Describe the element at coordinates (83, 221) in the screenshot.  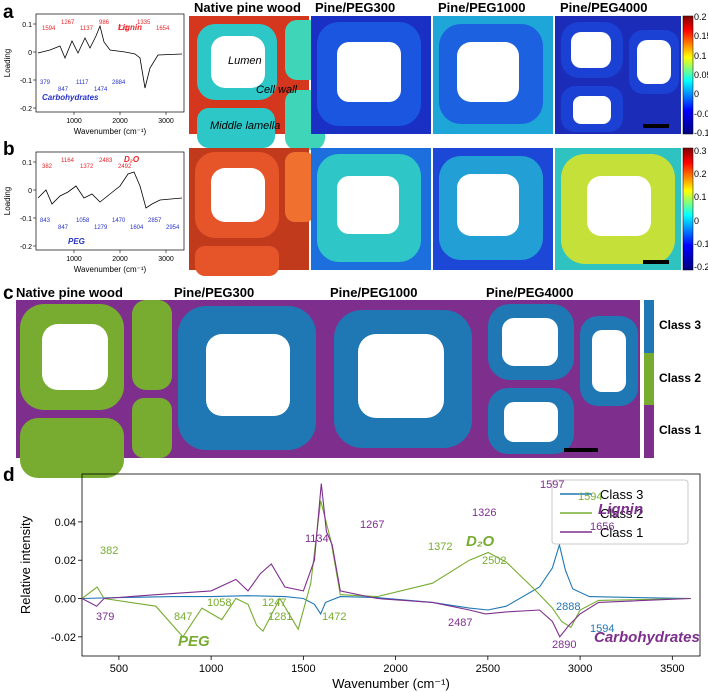
I see `blue-peak-label: 1058` at that location.